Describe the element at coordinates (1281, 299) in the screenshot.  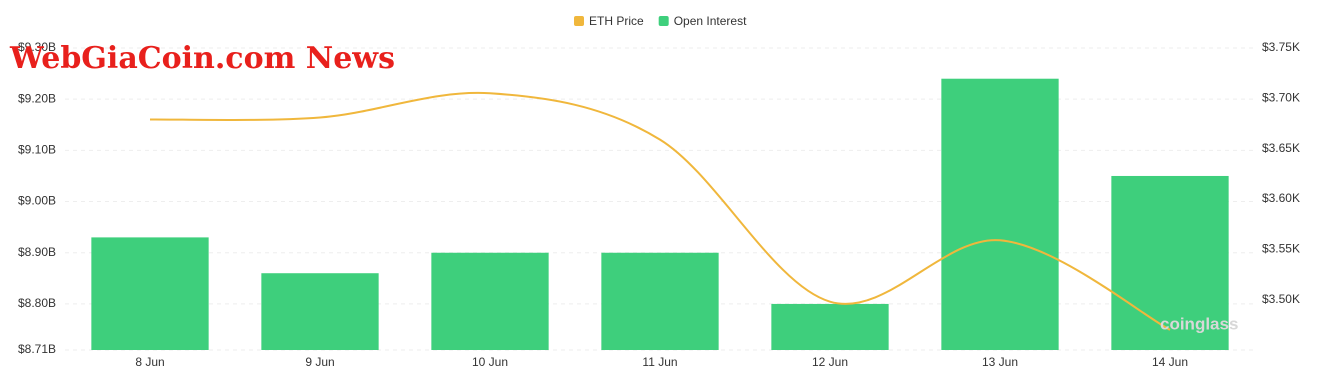
I see `y2-tick-label: $3.50K` at that location.